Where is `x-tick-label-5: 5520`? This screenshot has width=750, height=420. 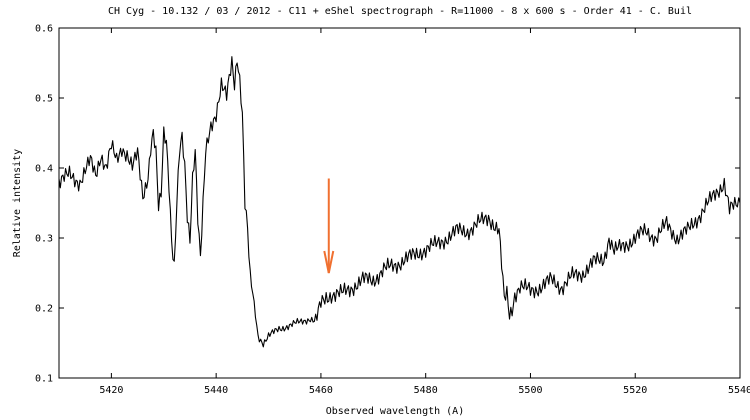 x-tick-label-5: 5520 is located at coordinates (635, 390).